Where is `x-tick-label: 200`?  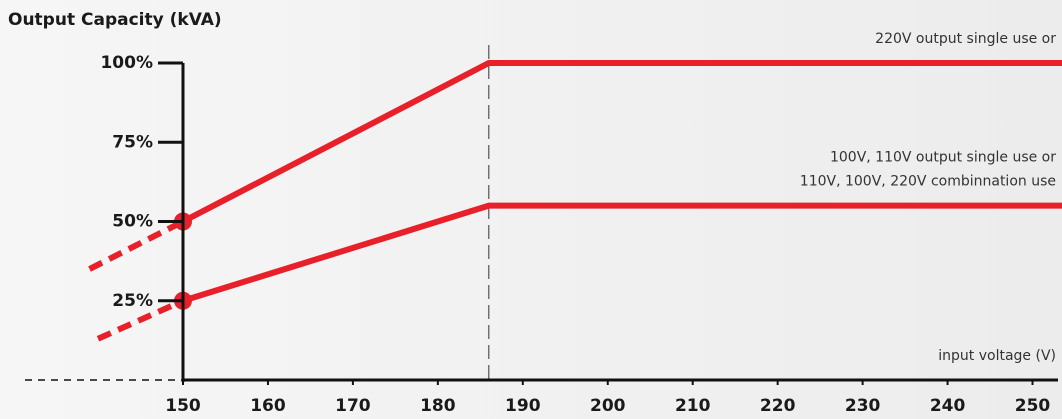
x-tick-label: 200 is located at coordinates (608, 406).